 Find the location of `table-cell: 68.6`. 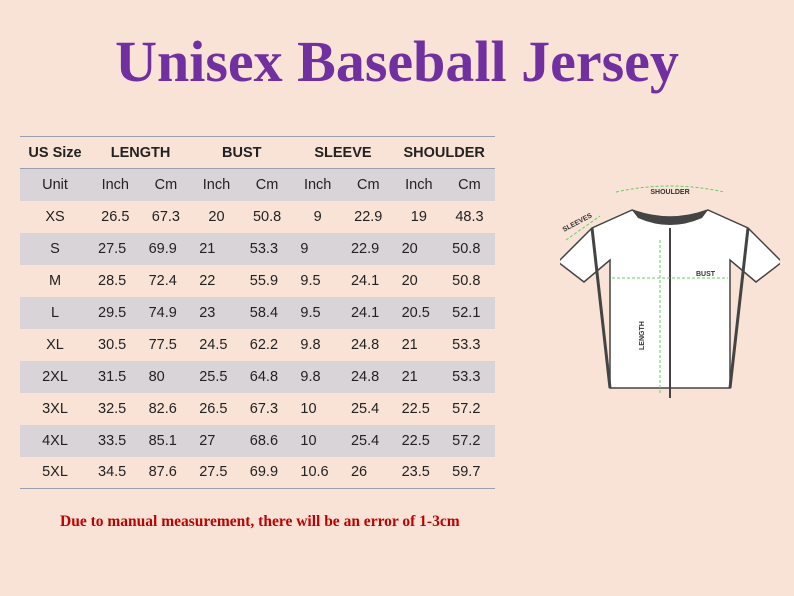

table-cell: 68.6 is located at coordinates (267, 440).